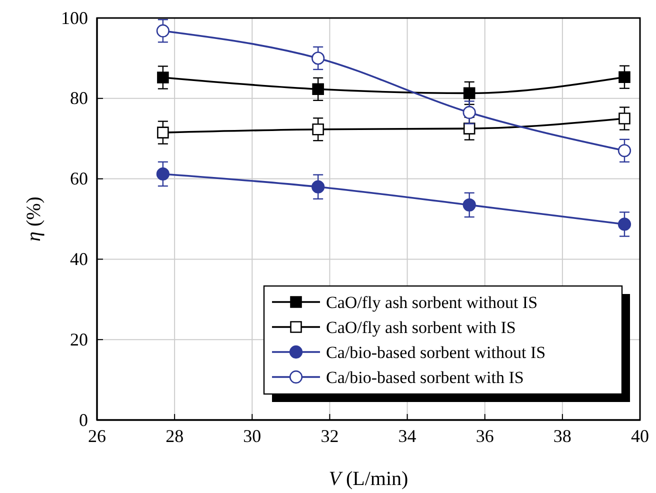 This screenshot has width=656, height=493. Describe the element at coordinates (79, 98) in the screenshot. I see `y-tick-label: 80` at that location.